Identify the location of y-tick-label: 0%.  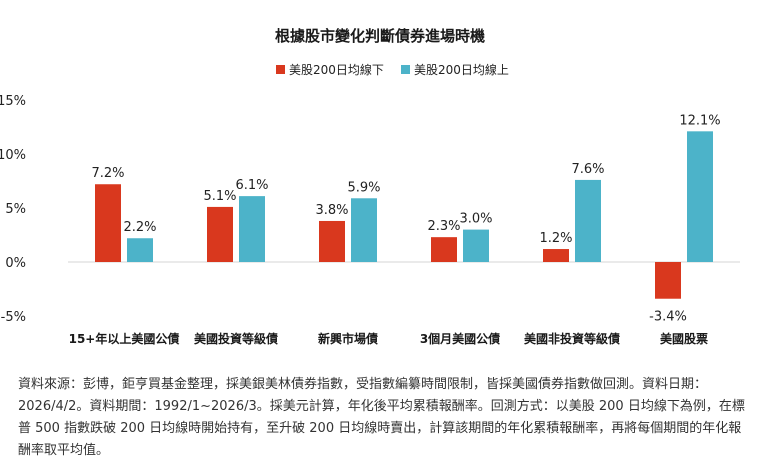
(15, 263).